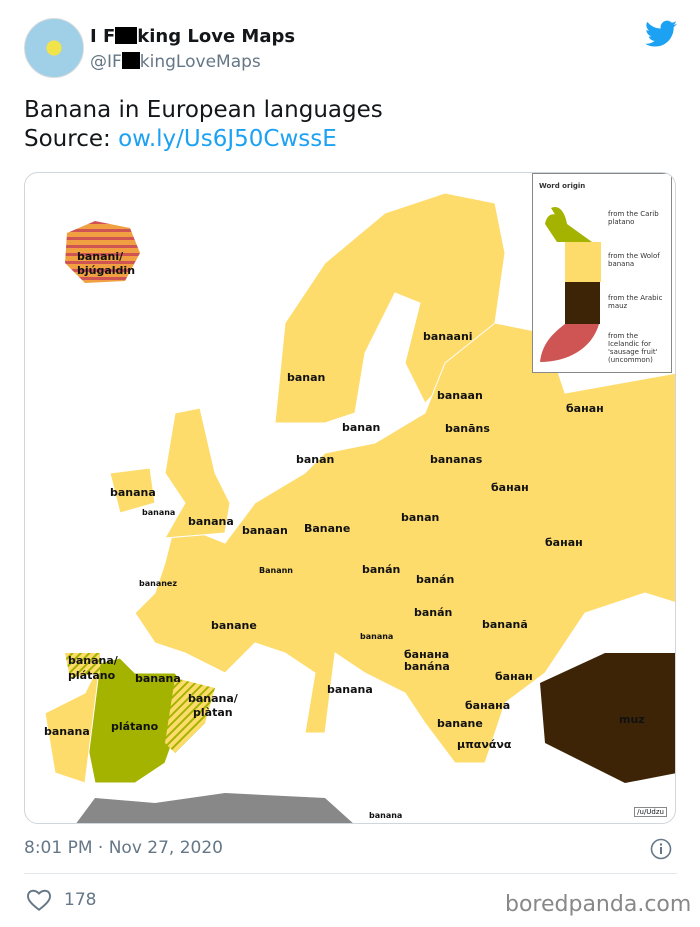 Image resolution: width=700 pixels, height=927 pixels. What do you see at coordinates (633, 218) in the screenshot?
I see `legend-item: from the Carib platano` at bounding box center [633, 218].